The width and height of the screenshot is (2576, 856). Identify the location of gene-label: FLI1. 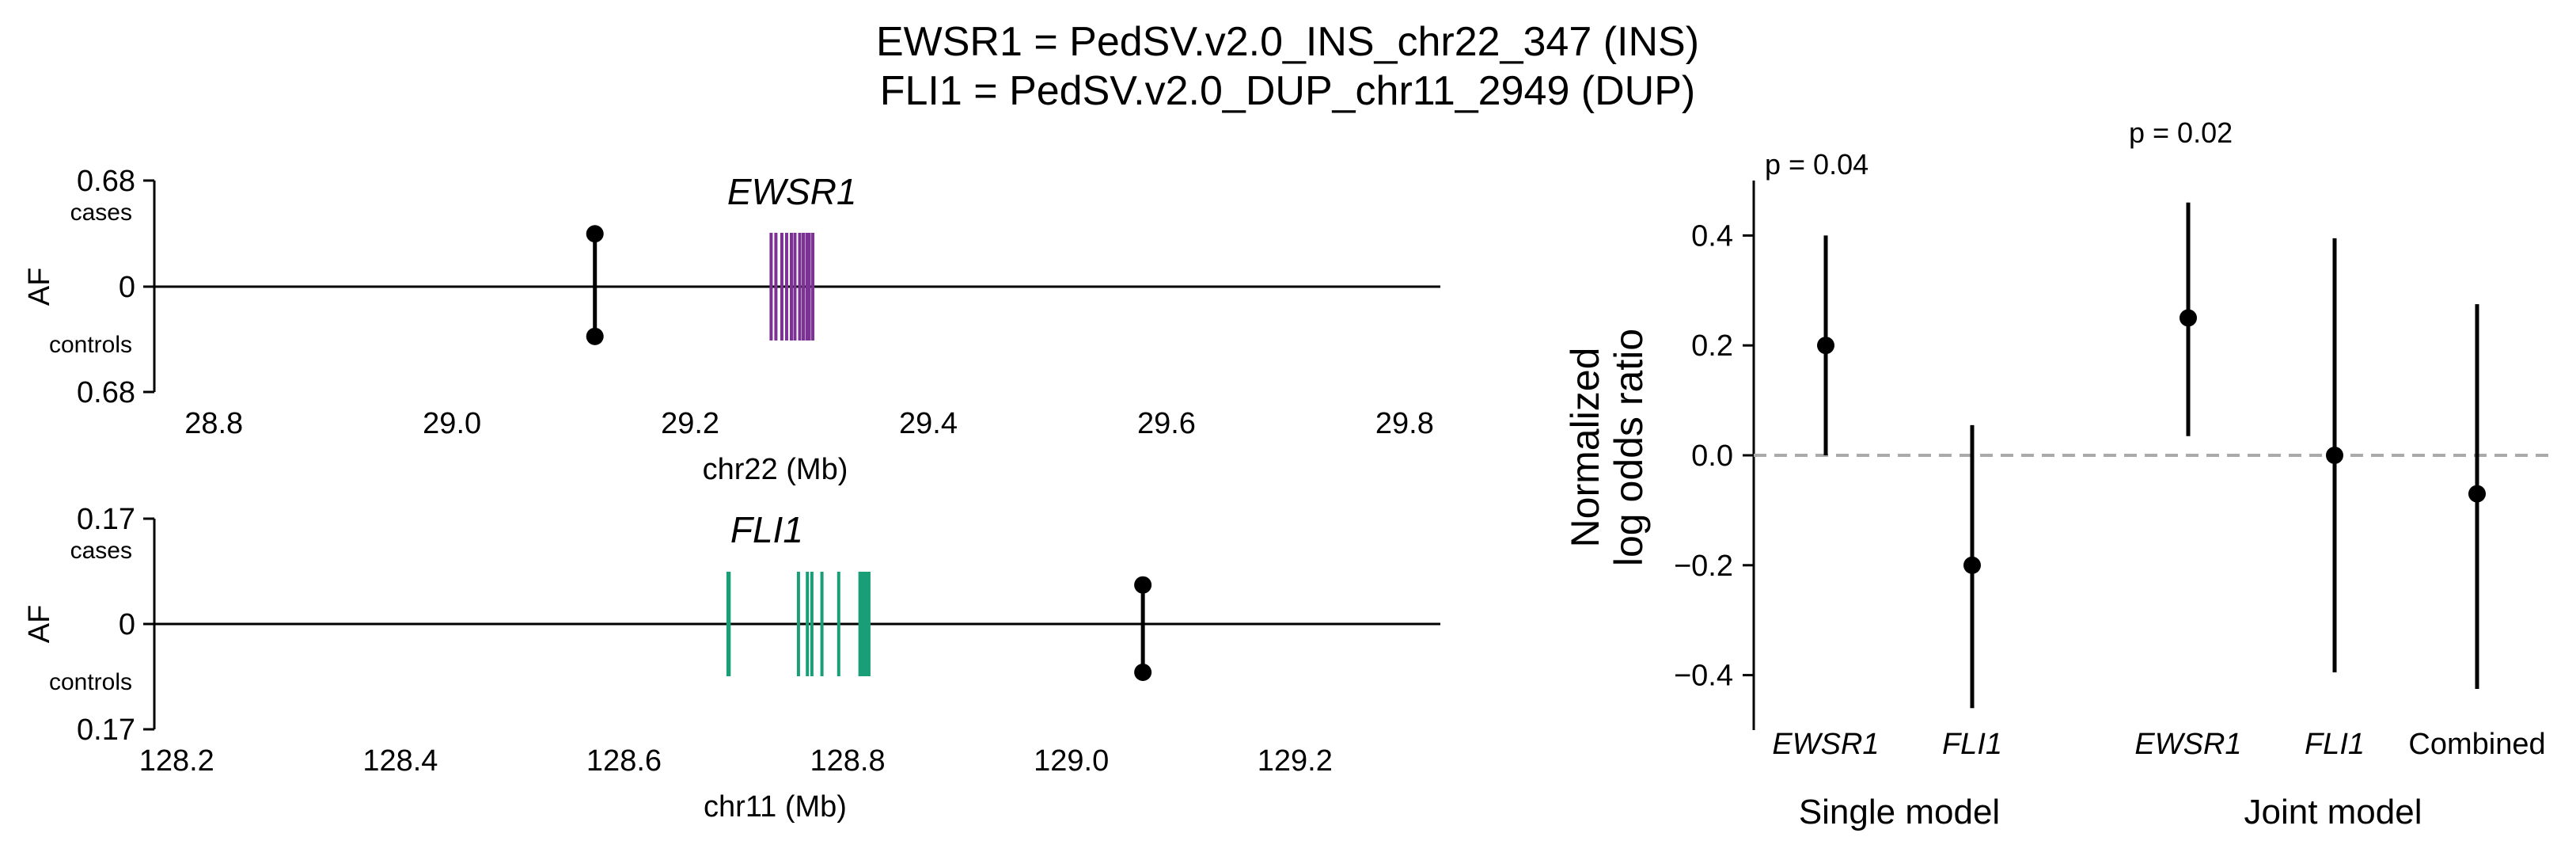
(766, 529).